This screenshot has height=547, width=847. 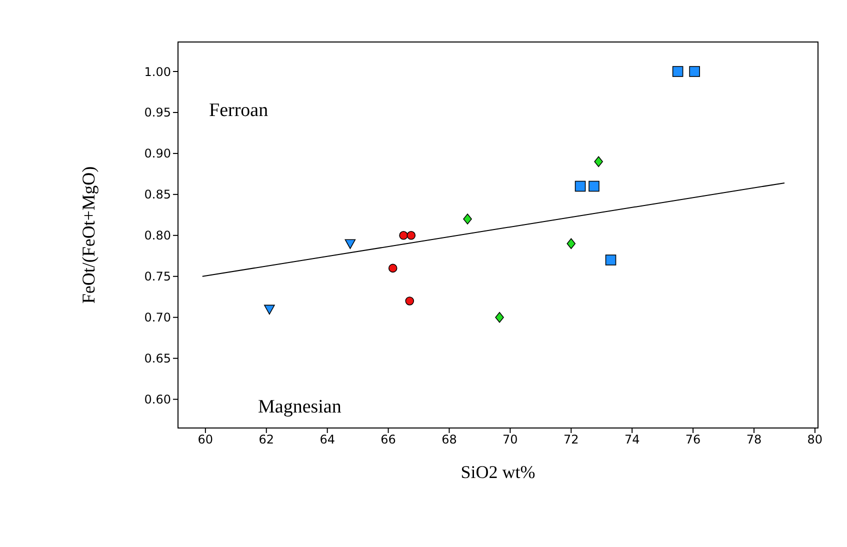 What do you see at coordinates (239, 111) in the screenshot?
I see `annotation: Ferroan` at bounding box center [239, 111].